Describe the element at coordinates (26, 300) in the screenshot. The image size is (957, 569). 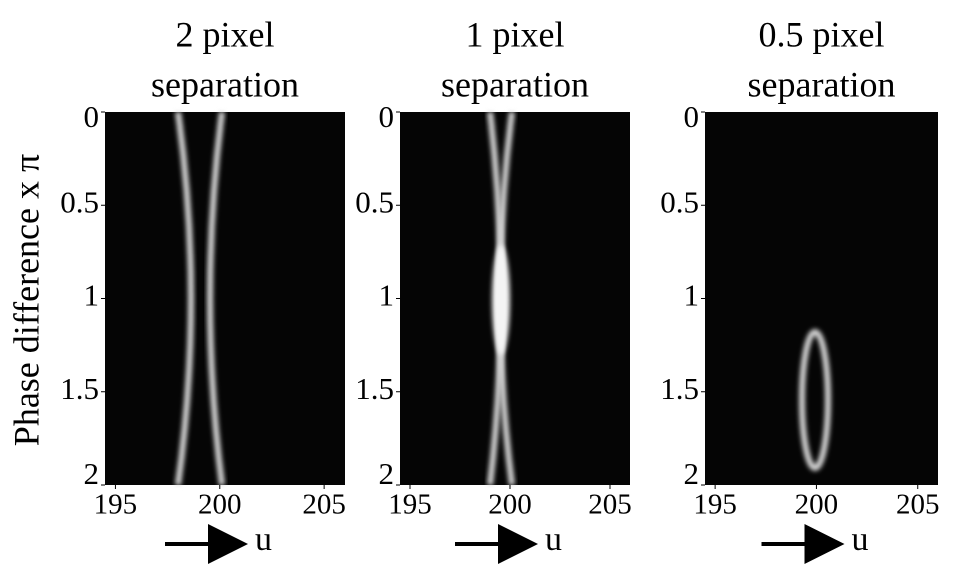
I see `y-axis-label: Phase difference x π` at that location.